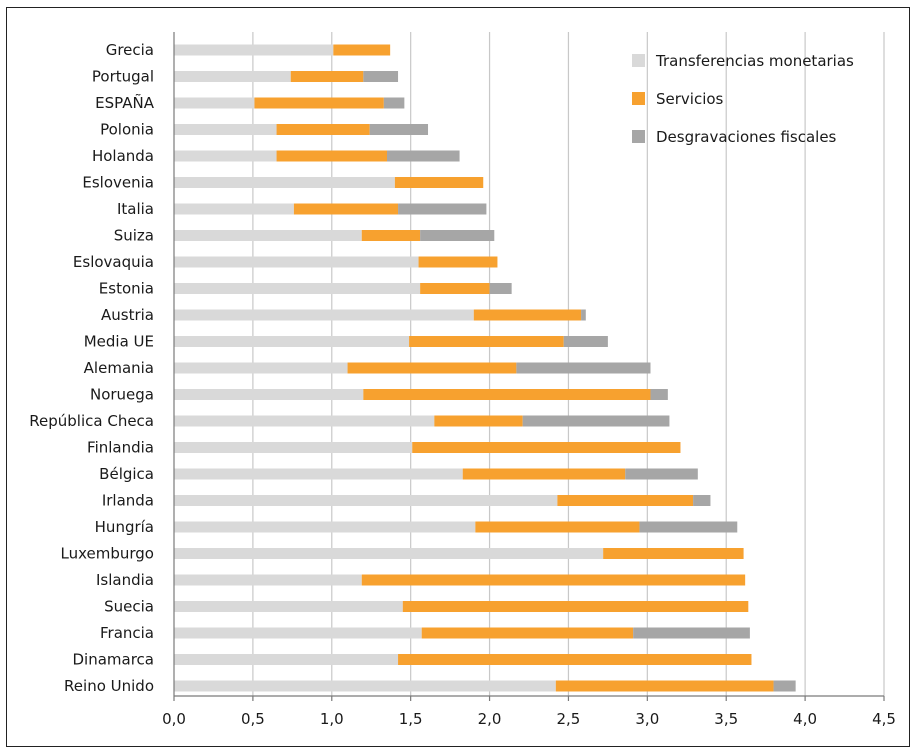  Describe the element at coordinates (130, 50) in the screenshot. I see `category-label: Grecia` at that location.